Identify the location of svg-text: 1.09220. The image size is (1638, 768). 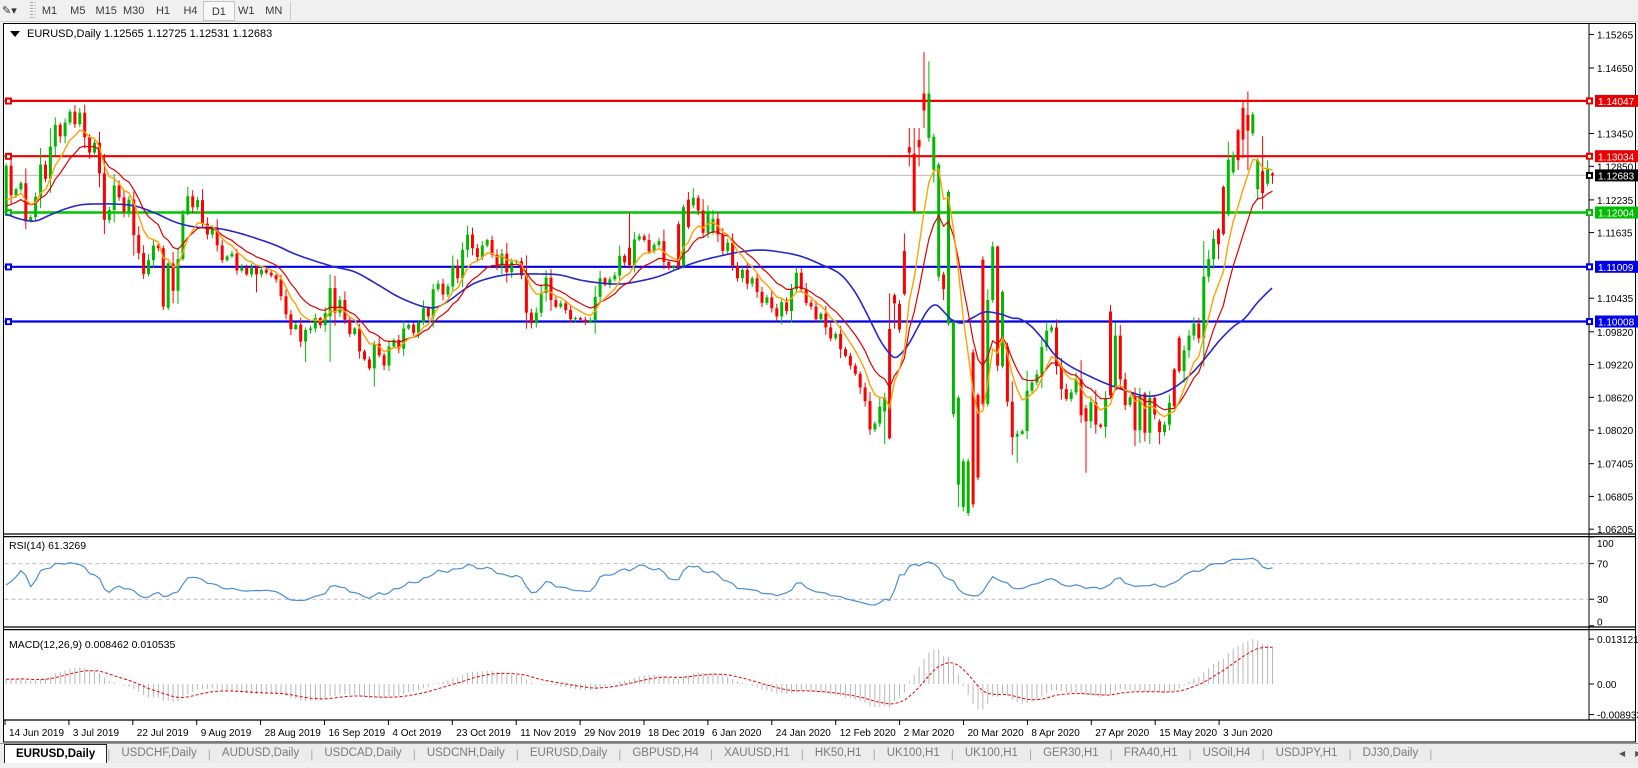
(1615, 366).